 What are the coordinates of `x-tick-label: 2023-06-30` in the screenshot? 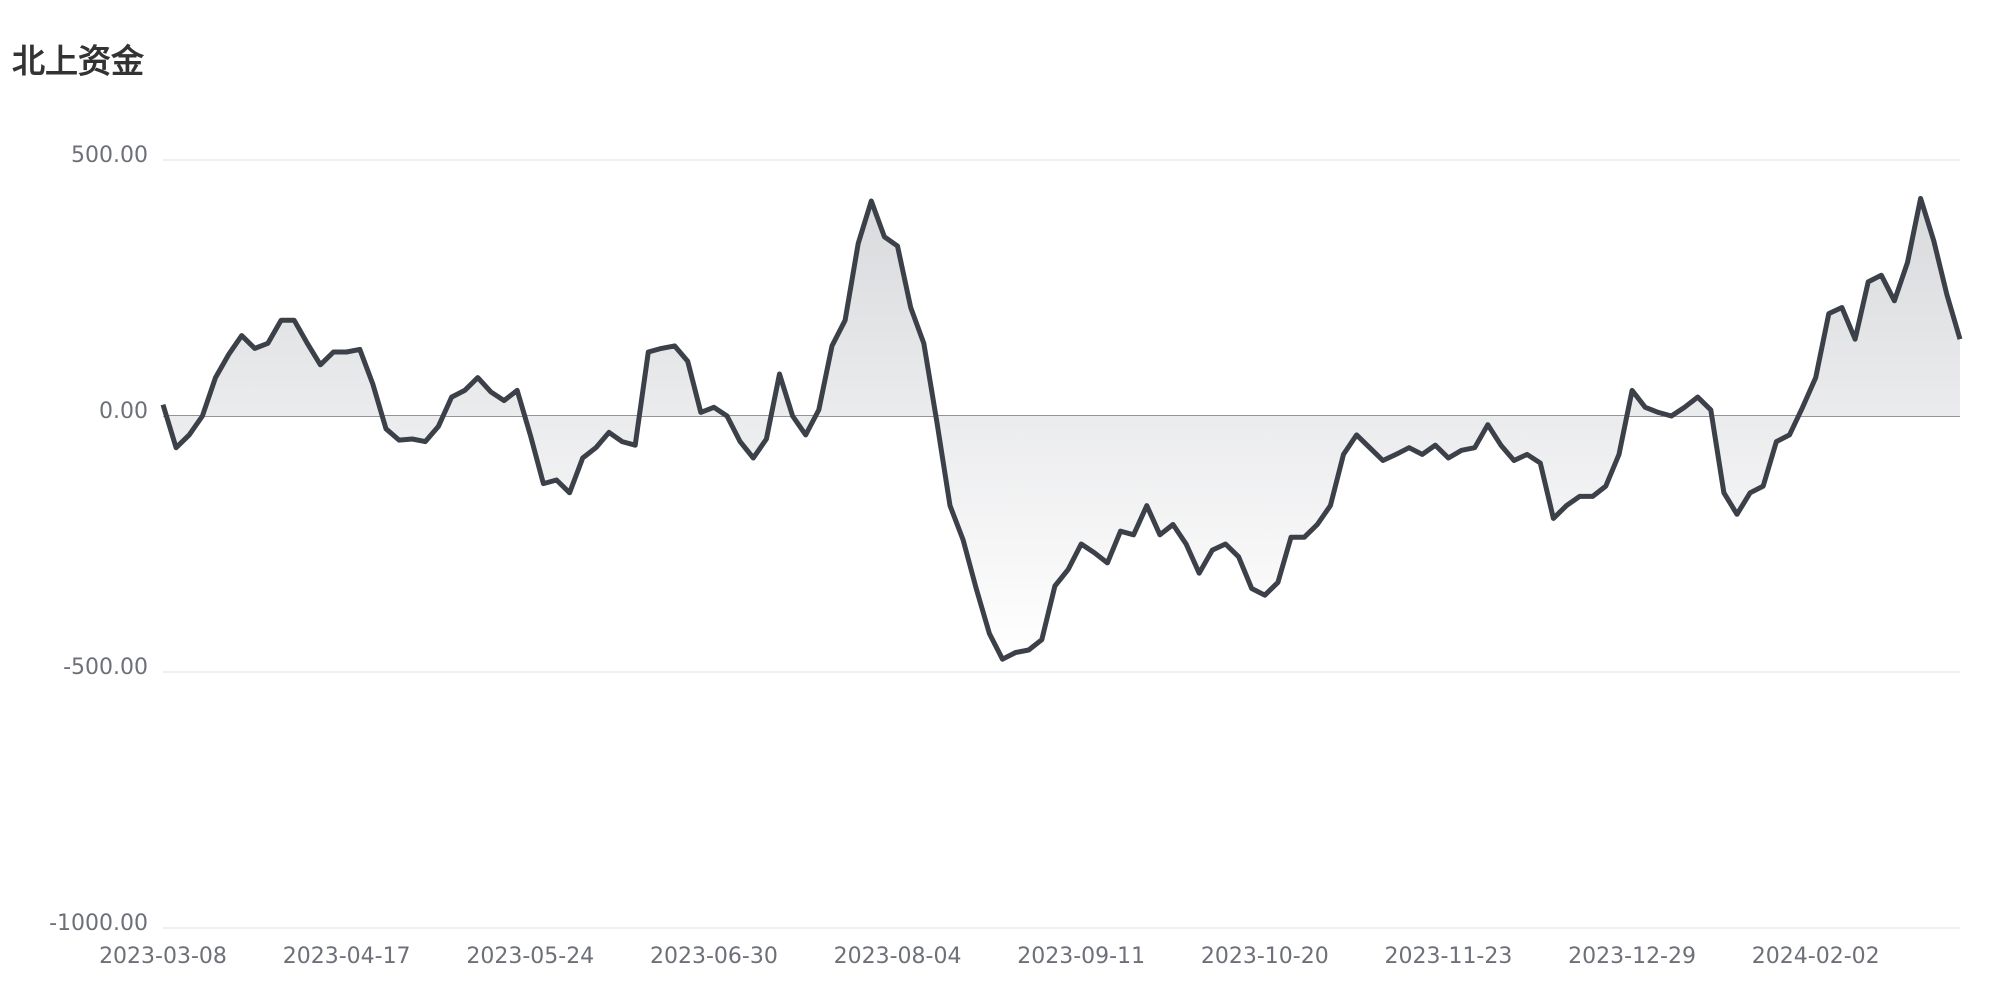 It's located at (714, 956).